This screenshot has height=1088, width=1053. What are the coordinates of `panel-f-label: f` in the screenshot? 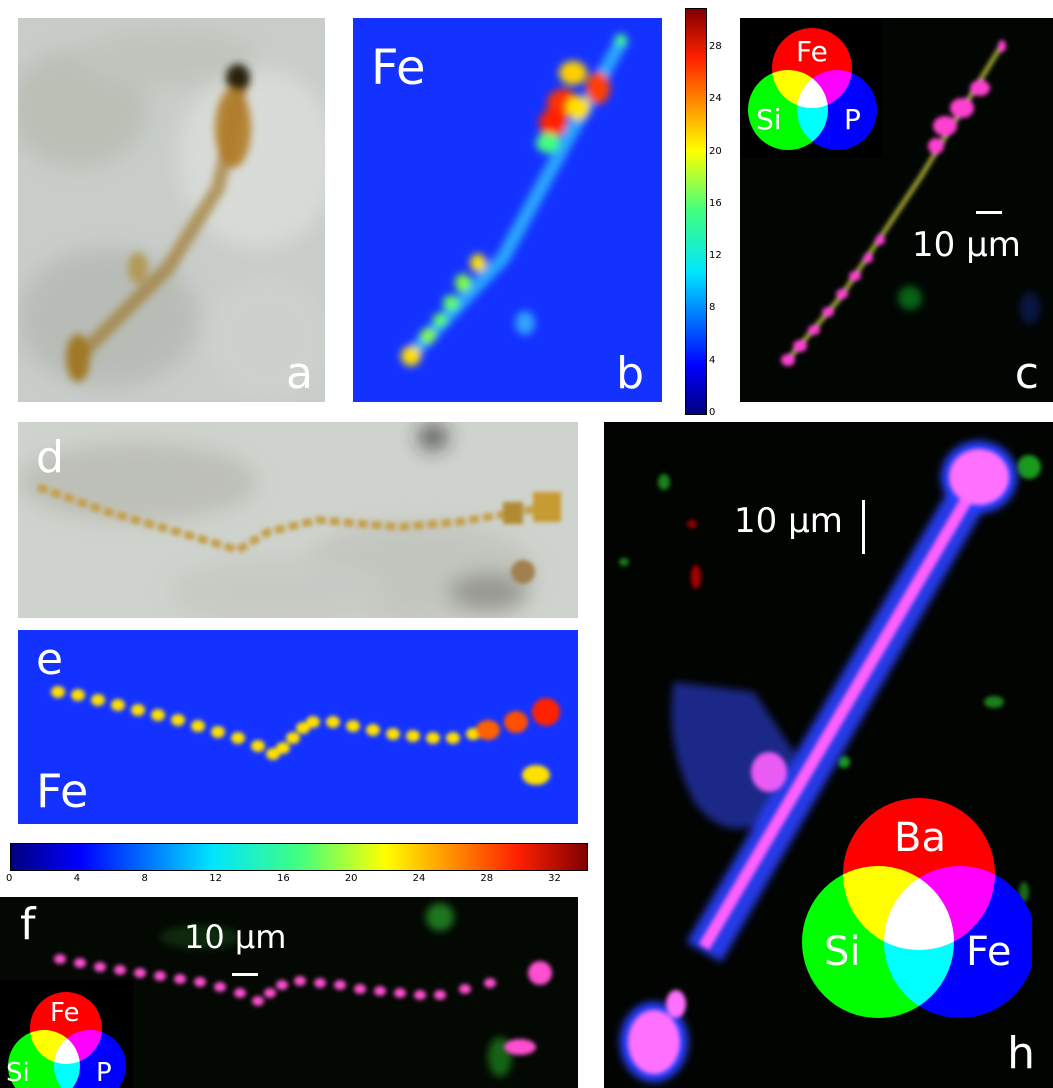 It's located at (28, 924).